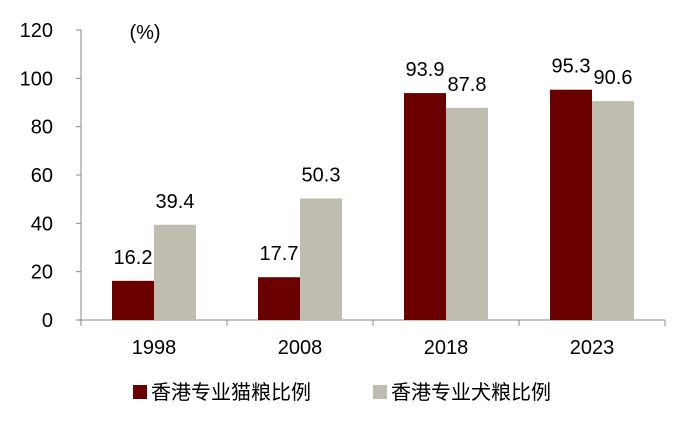 This screenshot has width=681, height=436. Describe the element at coordinates (471, 392) in the screenshot. I see `legend-label-2: 香港专业犬粮比例` at that location.